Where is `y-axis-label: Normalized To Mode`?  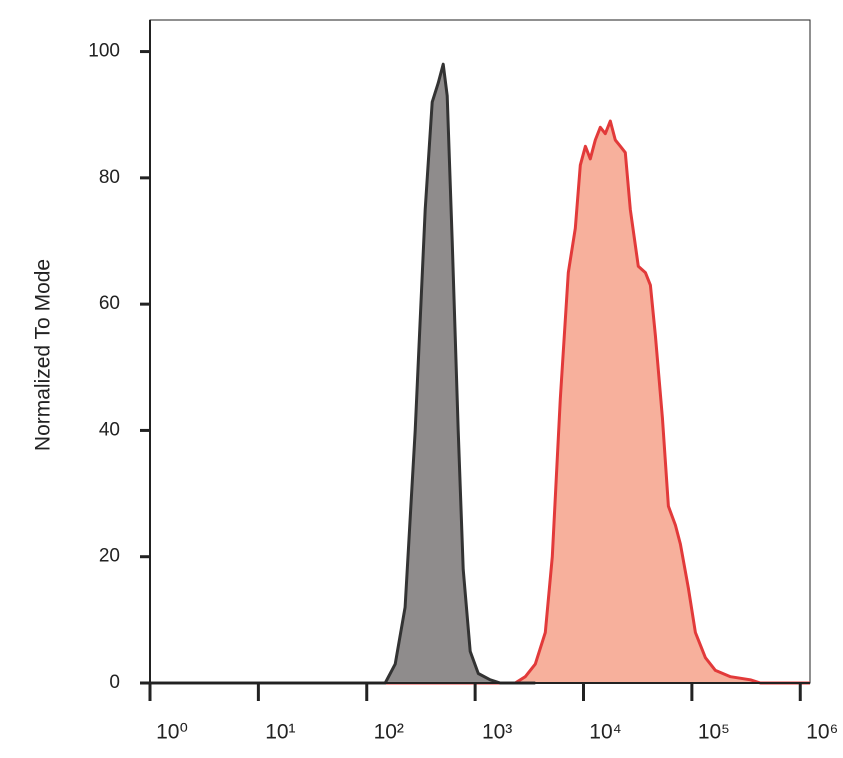 y-axis-label: Normalized To Mode is located at coordinates (43, 355).